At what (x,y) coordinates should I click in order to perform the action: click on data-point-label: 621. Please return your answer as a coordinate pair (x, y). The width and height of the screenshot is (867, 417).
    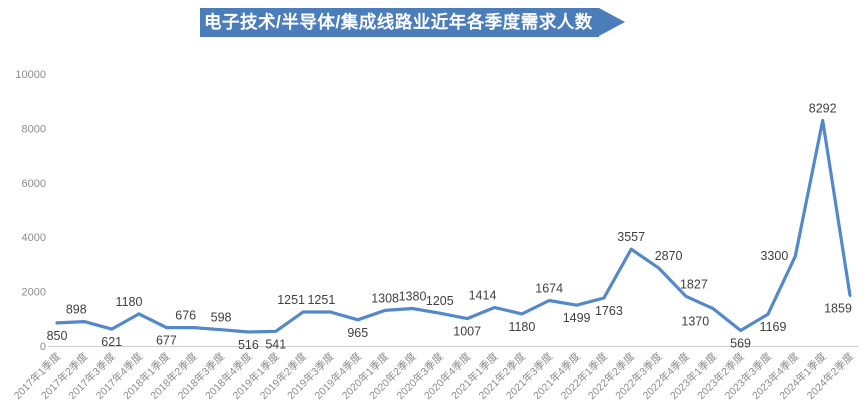
    Looking at the image, I should click on (111, 342).